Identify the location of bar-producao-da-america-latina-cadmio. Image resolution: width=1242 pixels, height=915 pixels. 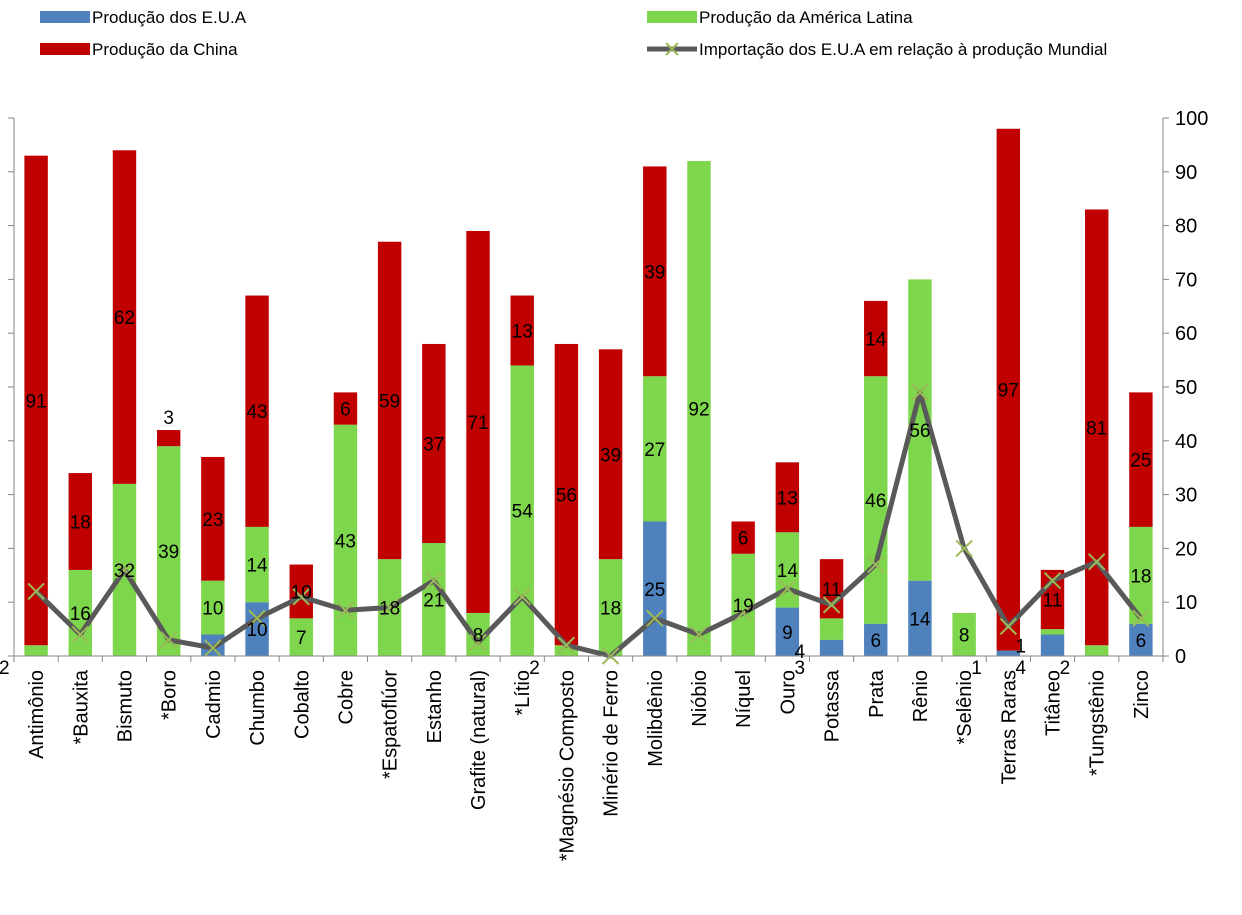
(213, 607).